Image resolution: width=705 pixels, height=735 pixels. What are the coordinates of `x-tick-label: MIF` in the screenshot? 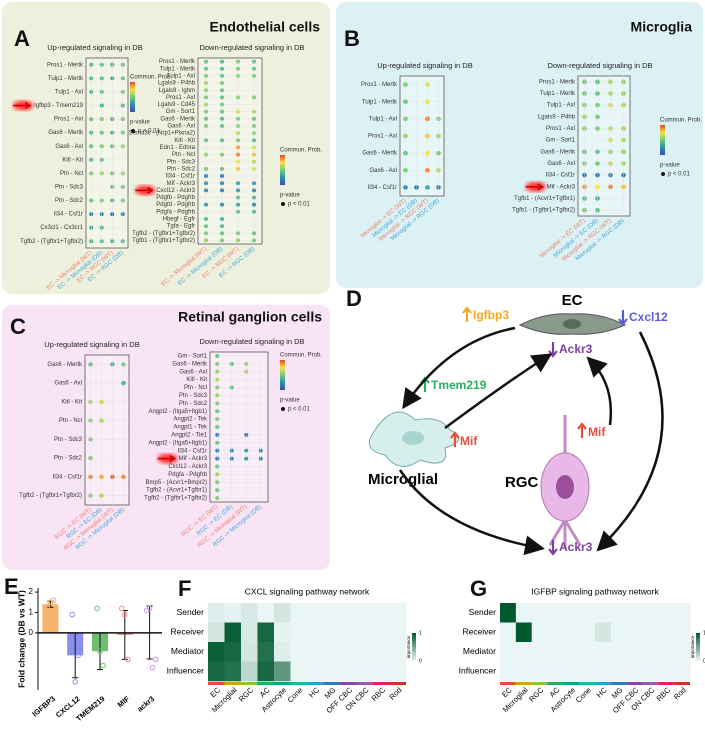 It's located at (124, 701).